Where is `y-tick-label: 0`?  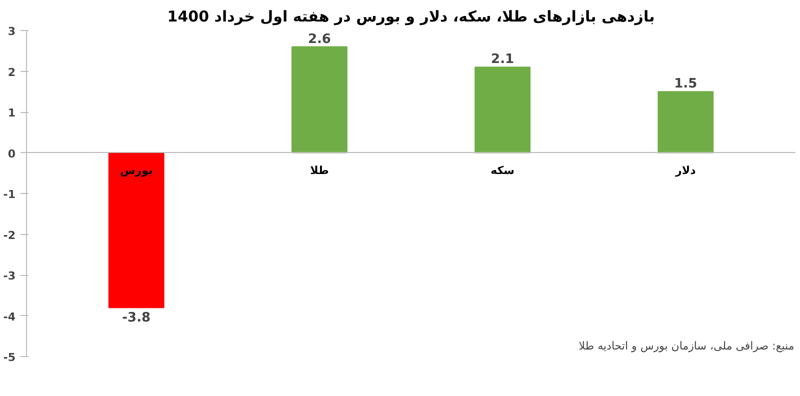 y-tick-label: 0 is located at coordinates (12, 153).